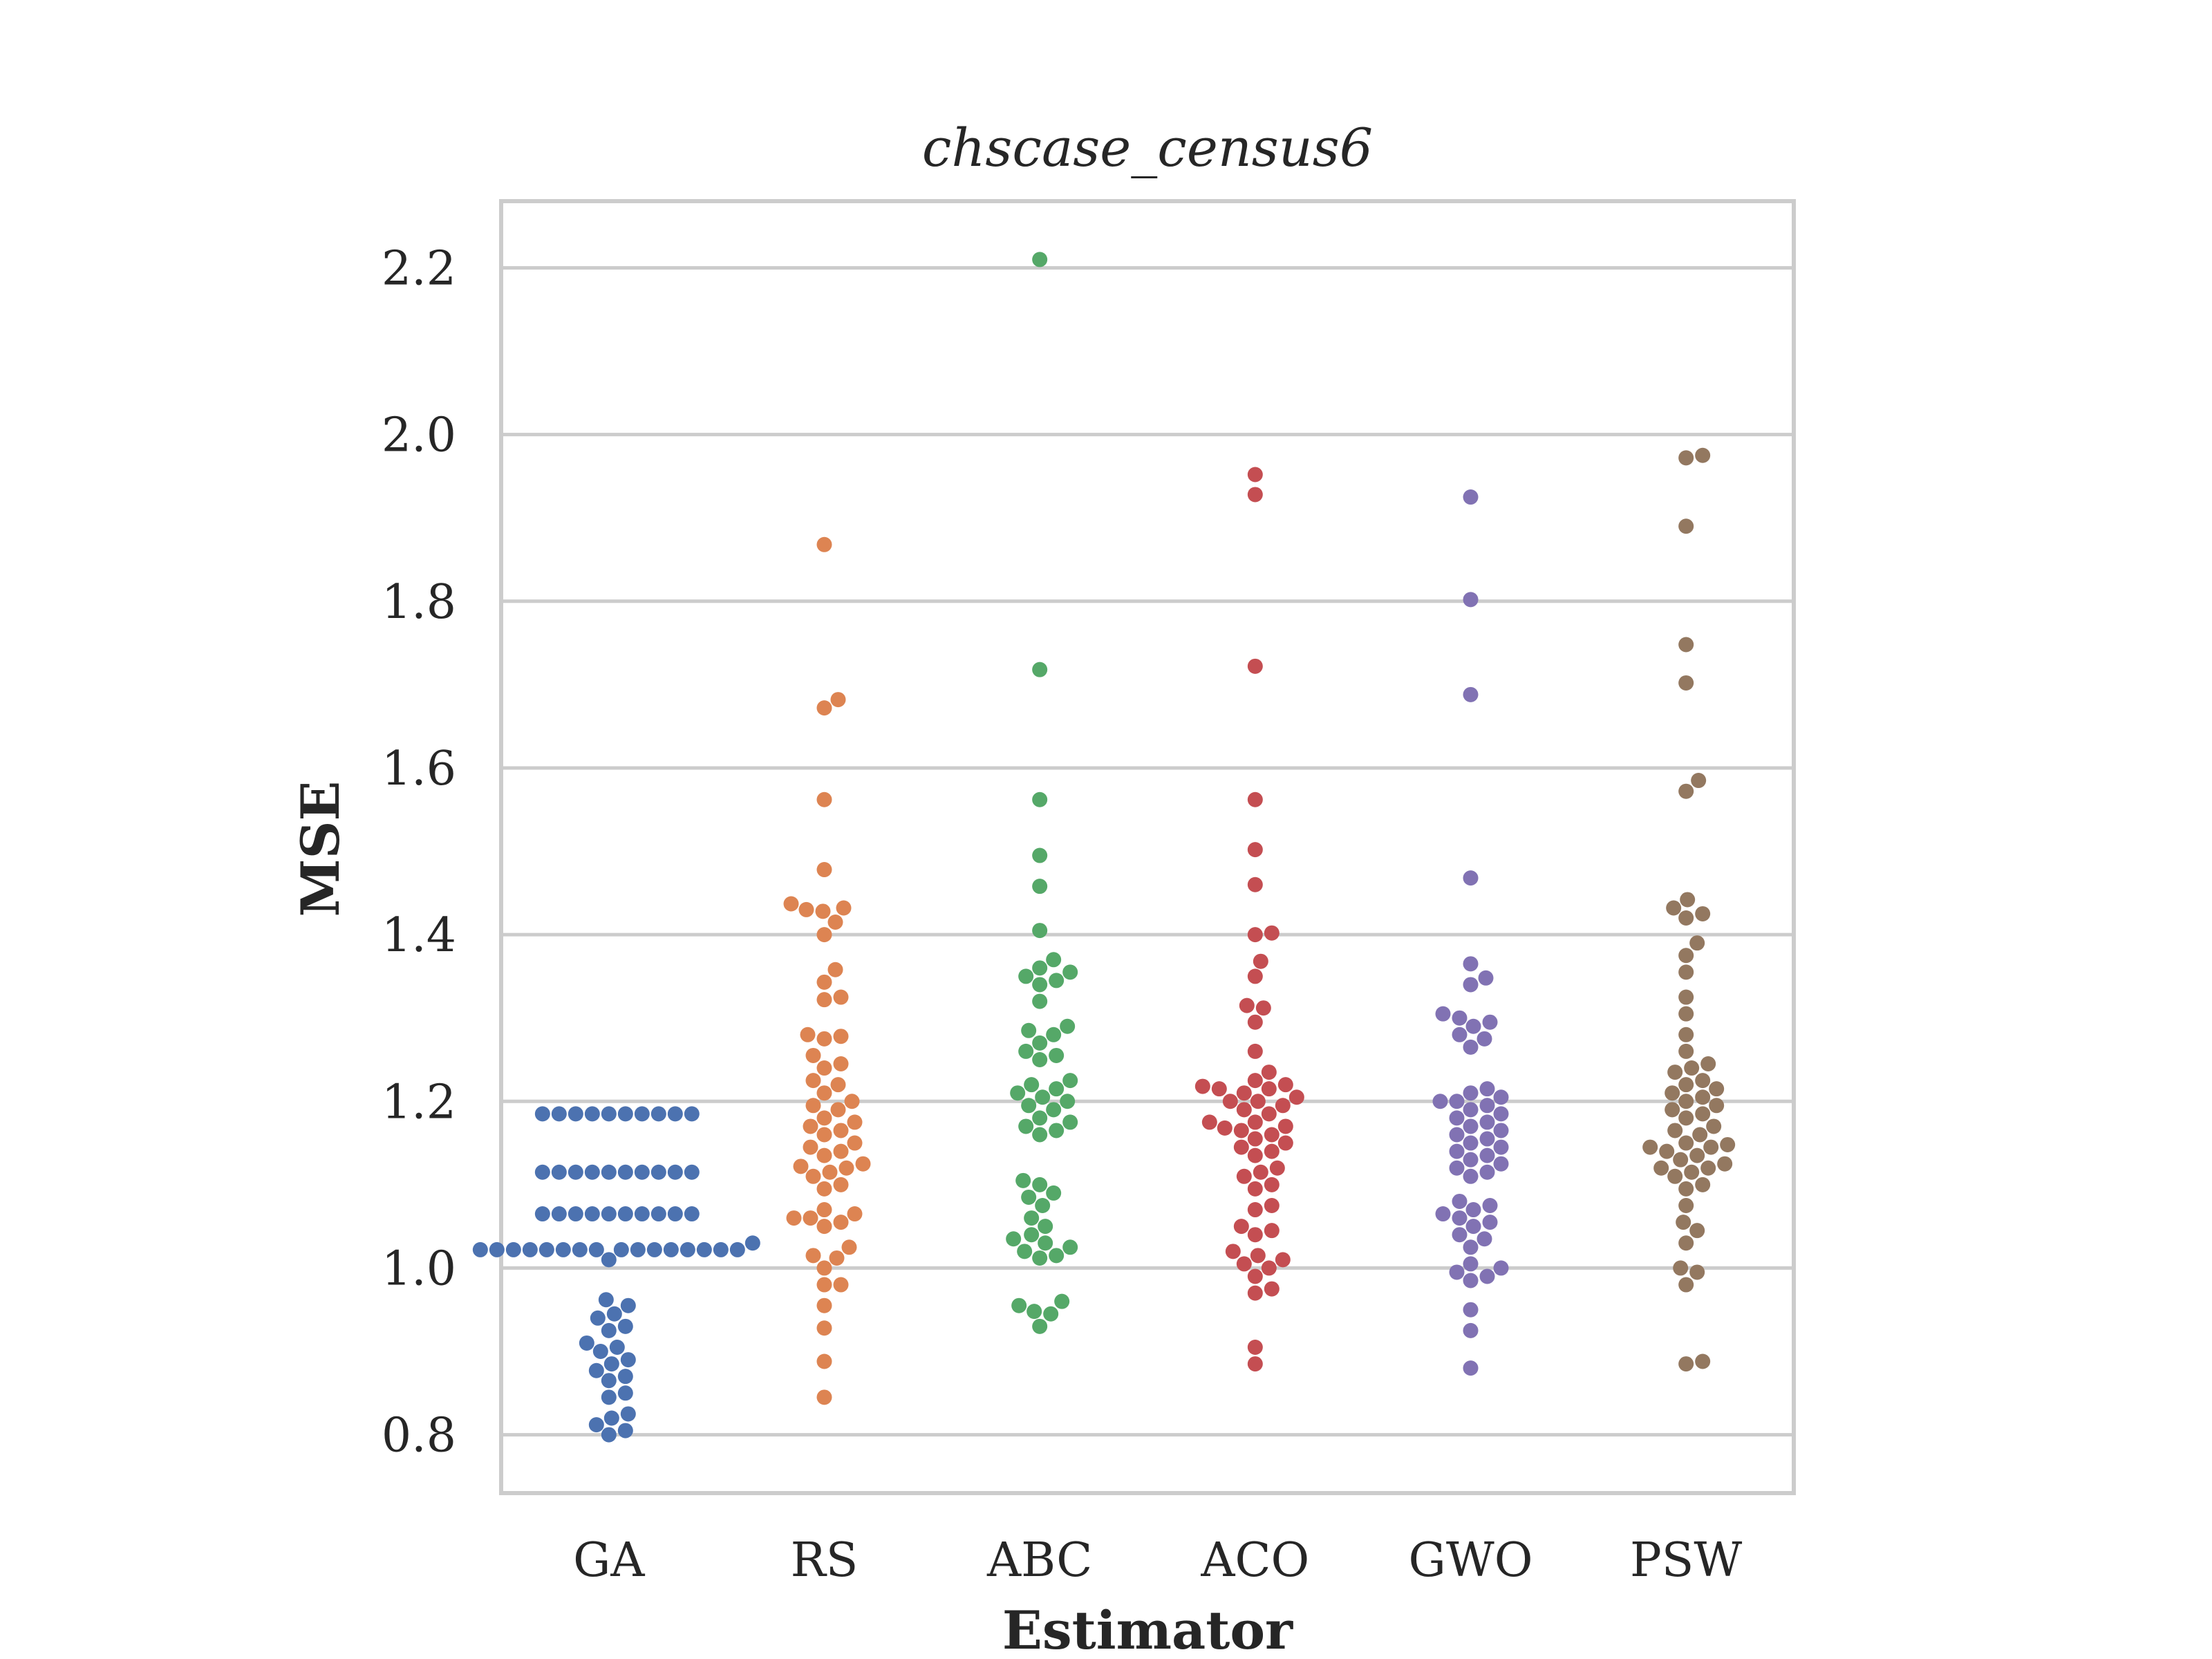 The image size is (2212, 1659). I want to click on y-tick-label: 1.6, so click(419, 769).